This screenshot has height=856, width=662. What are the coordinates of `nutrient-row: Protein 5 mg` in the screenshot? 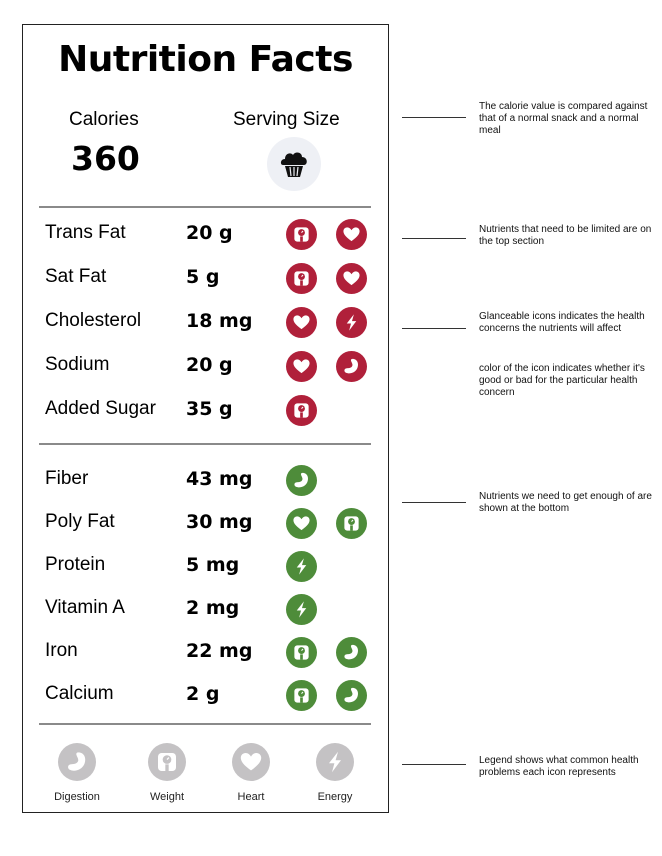 It's located at (205, 566).